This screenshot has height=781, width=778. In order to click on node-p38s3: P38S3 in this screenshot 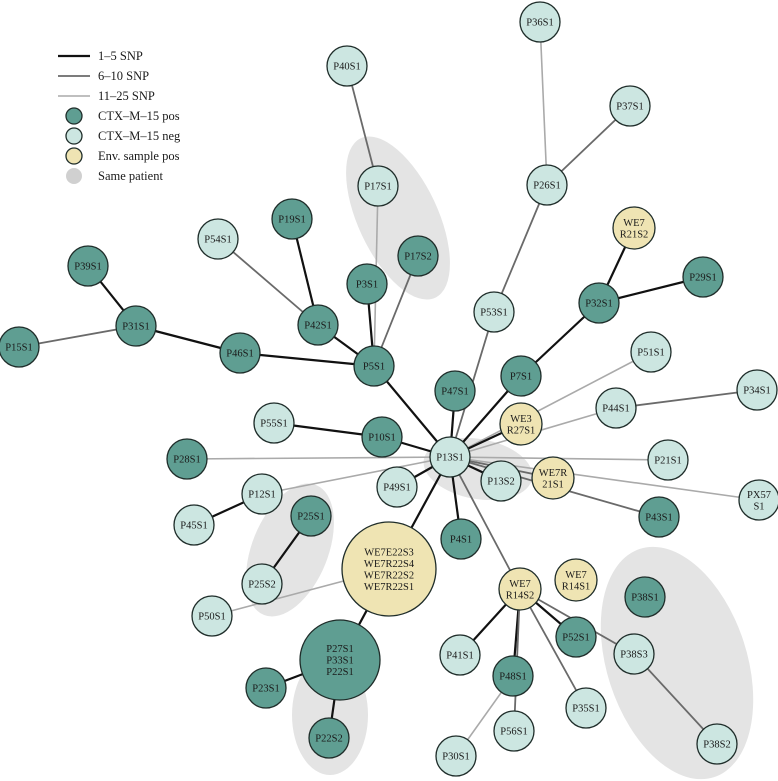, I will do `click(634, 654)`.